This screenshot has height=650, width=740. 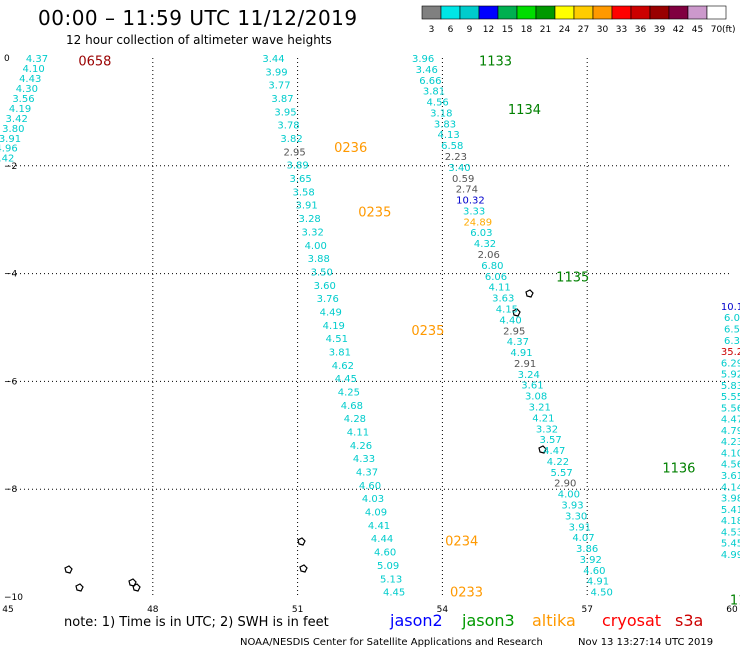 I want to click on time-label: 1134, so click(x=524, y=110).